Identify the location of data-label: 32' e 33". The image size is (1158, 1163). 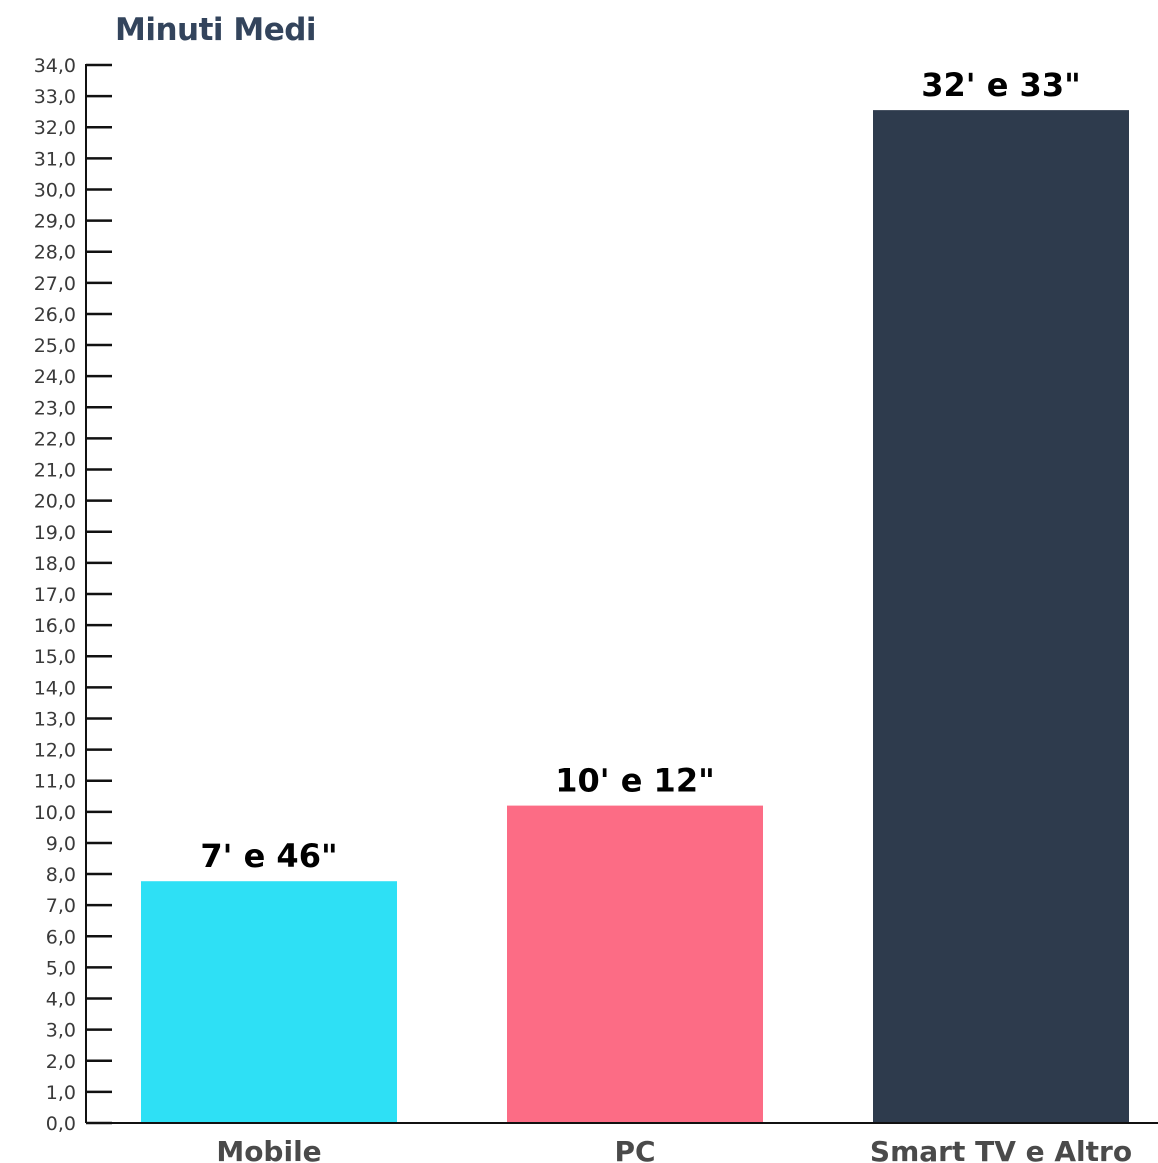
(1001, 85).